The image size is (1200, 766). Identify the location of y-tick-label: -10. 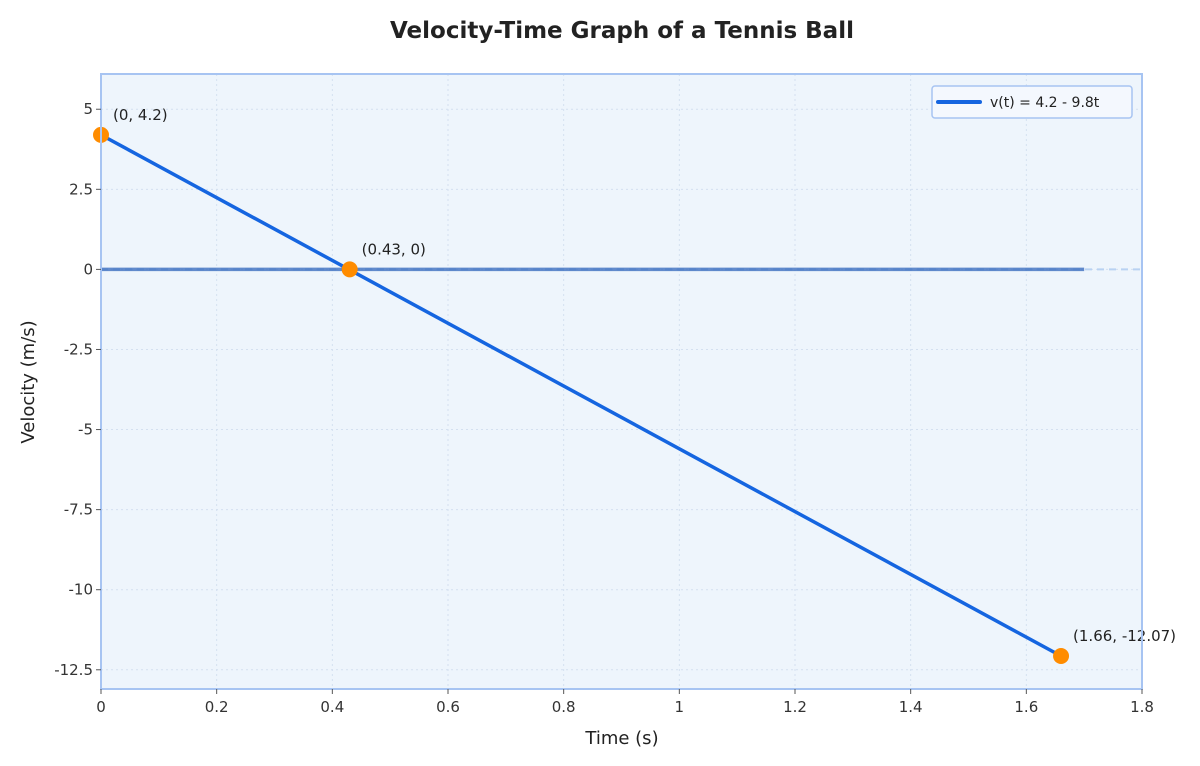
(81, 590).